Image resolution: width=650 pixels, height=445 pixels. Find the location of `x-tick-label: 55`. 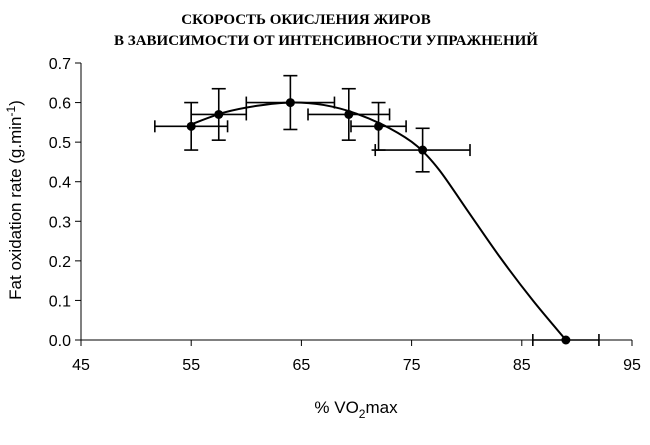

x-tick-label: 55 is located at coordinates (191, 365).